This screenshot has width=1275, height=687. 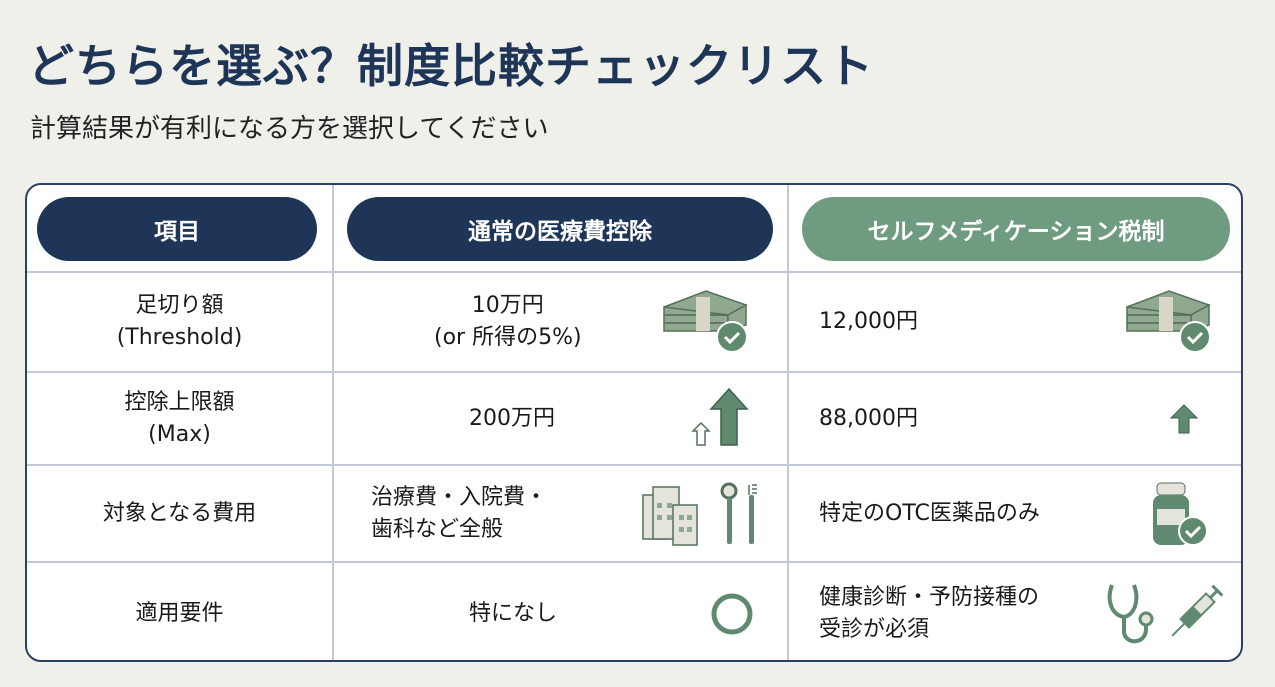 I want to click on medicine-bottle-check-icon, so click(x=1180, y=514).